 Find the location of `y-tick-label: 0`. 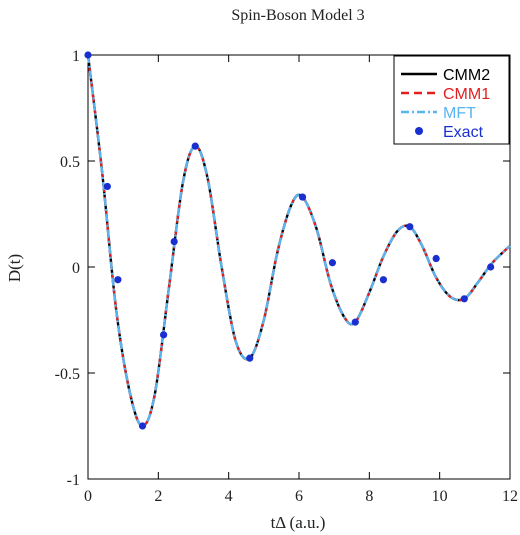

y-tick-label: 0 is located at coordinates (76, 268).